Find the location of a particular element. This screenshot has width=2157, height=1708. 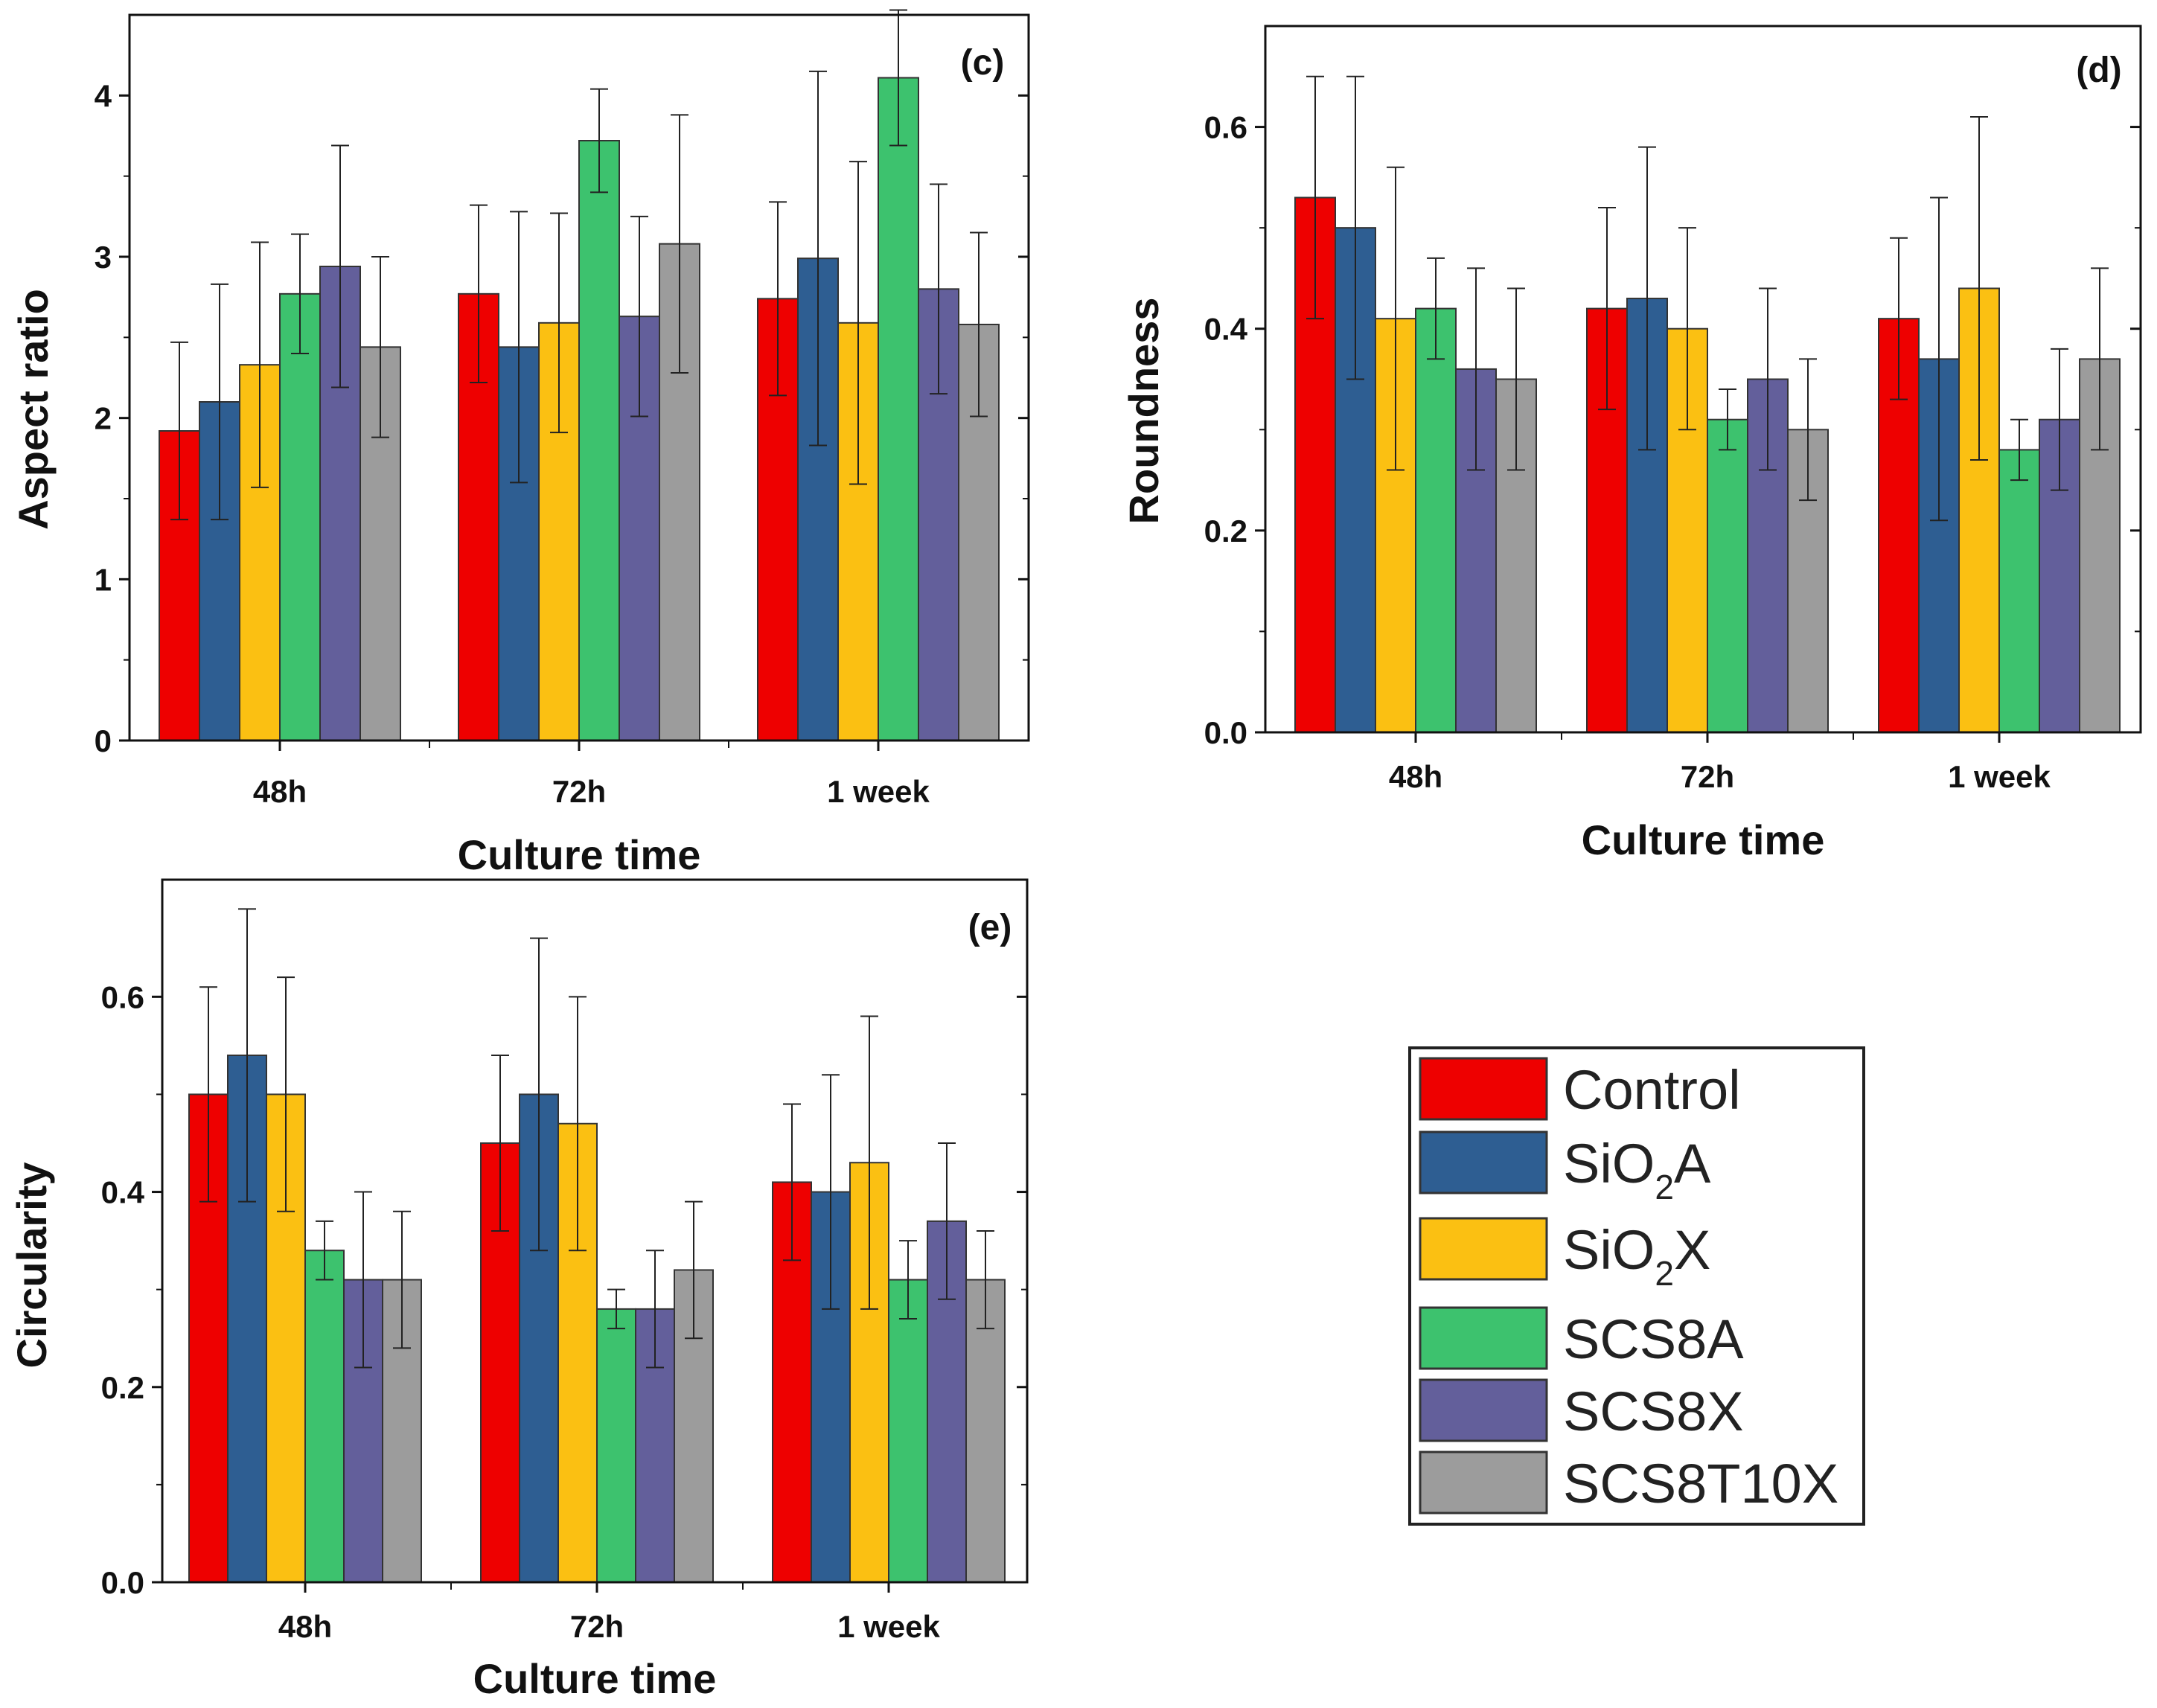

panel-label-d: (d) is located at coordinates (2098, 70).